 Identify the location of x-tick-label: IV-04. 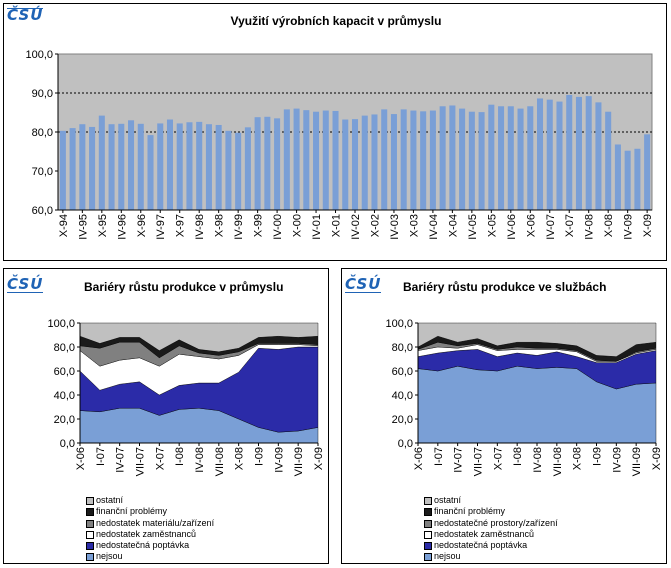
(434, 227).